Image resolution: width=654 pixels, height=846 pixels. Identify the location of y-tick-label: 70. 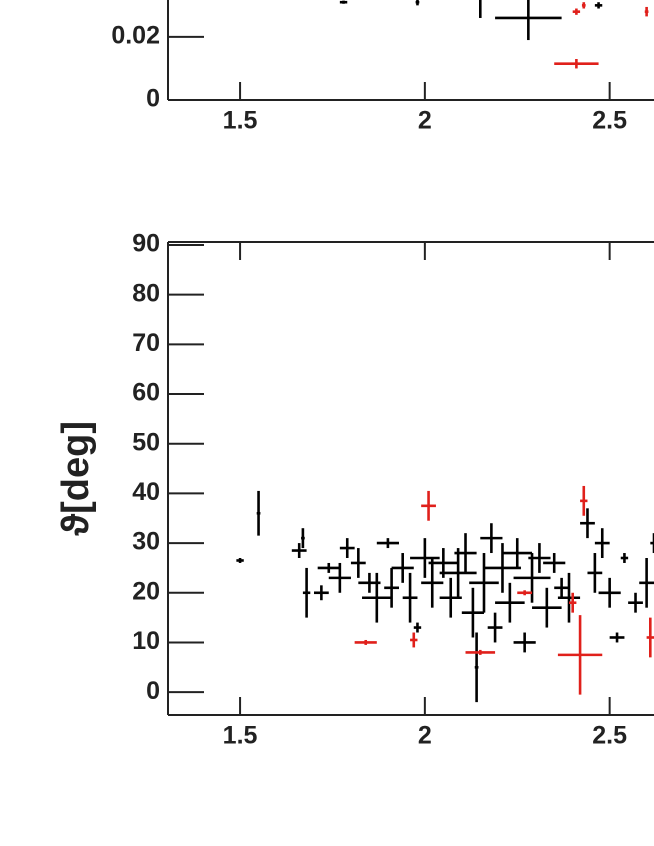
(146, 343).